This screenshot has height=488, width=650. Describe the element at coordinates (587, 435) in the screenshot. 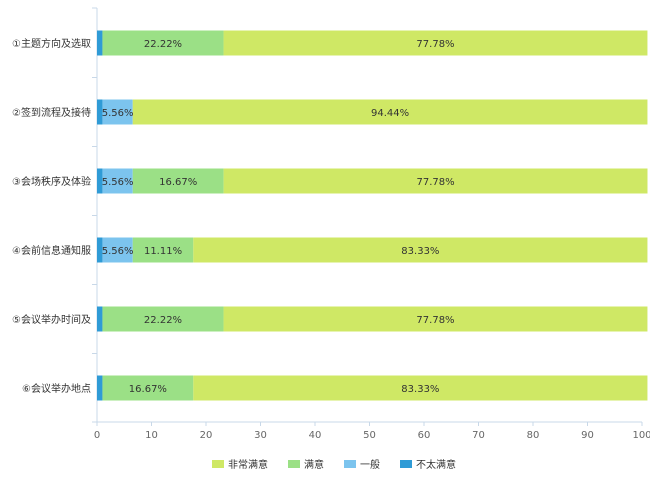

I see `x-tick-label: 90` at that location.